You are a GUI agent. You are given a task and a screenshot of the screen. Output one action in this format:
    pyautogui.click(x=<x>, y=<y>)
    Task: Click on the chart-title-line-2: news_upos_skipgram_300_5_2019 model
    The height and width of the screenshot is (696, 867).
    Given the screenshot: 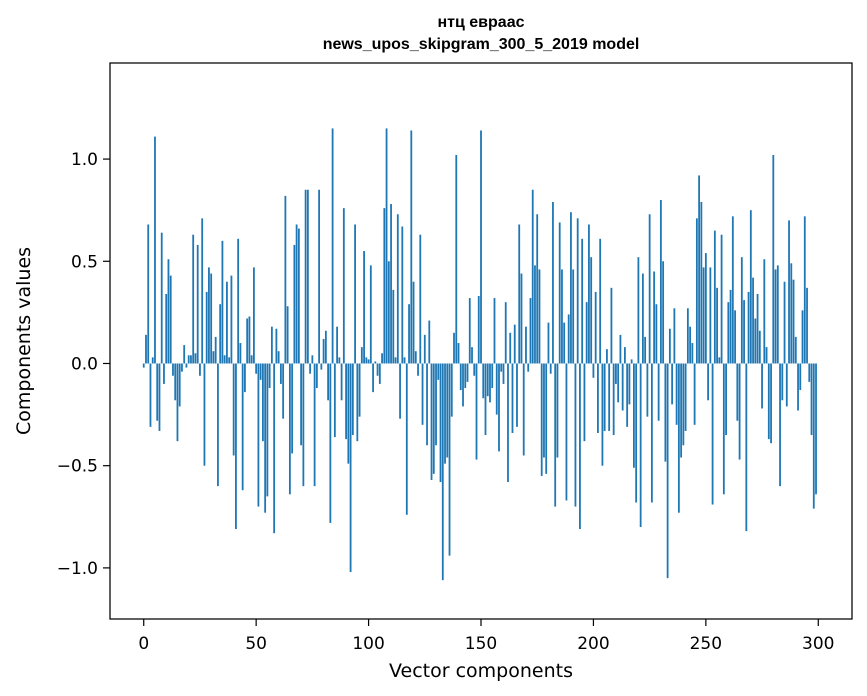 What is the action you would take?
    pyautogui.click(x=481, y=44)
    